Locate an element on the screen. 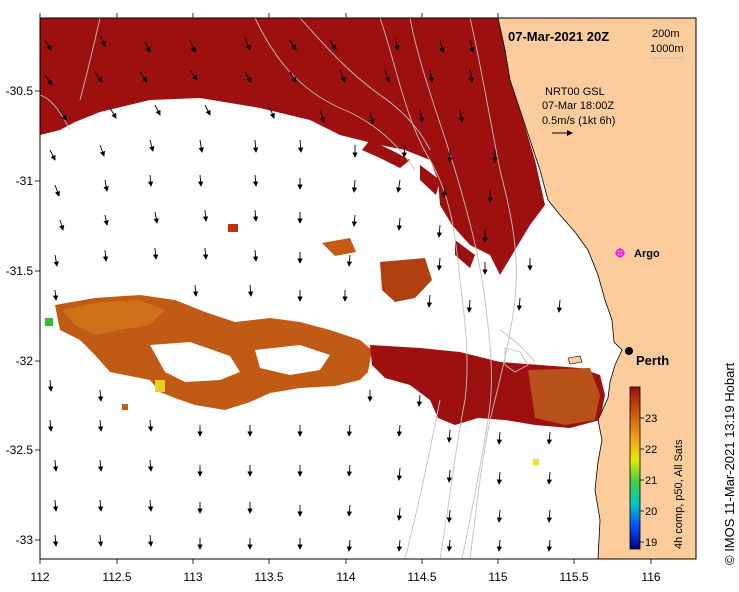  argo-label: Argo is located at coordinates (647, 254).